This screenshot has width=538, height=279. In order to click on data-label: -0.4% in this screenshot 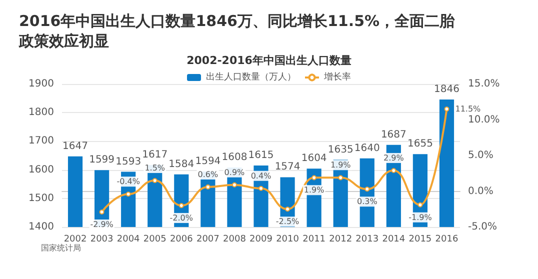, I will do `click(128, 181)`.